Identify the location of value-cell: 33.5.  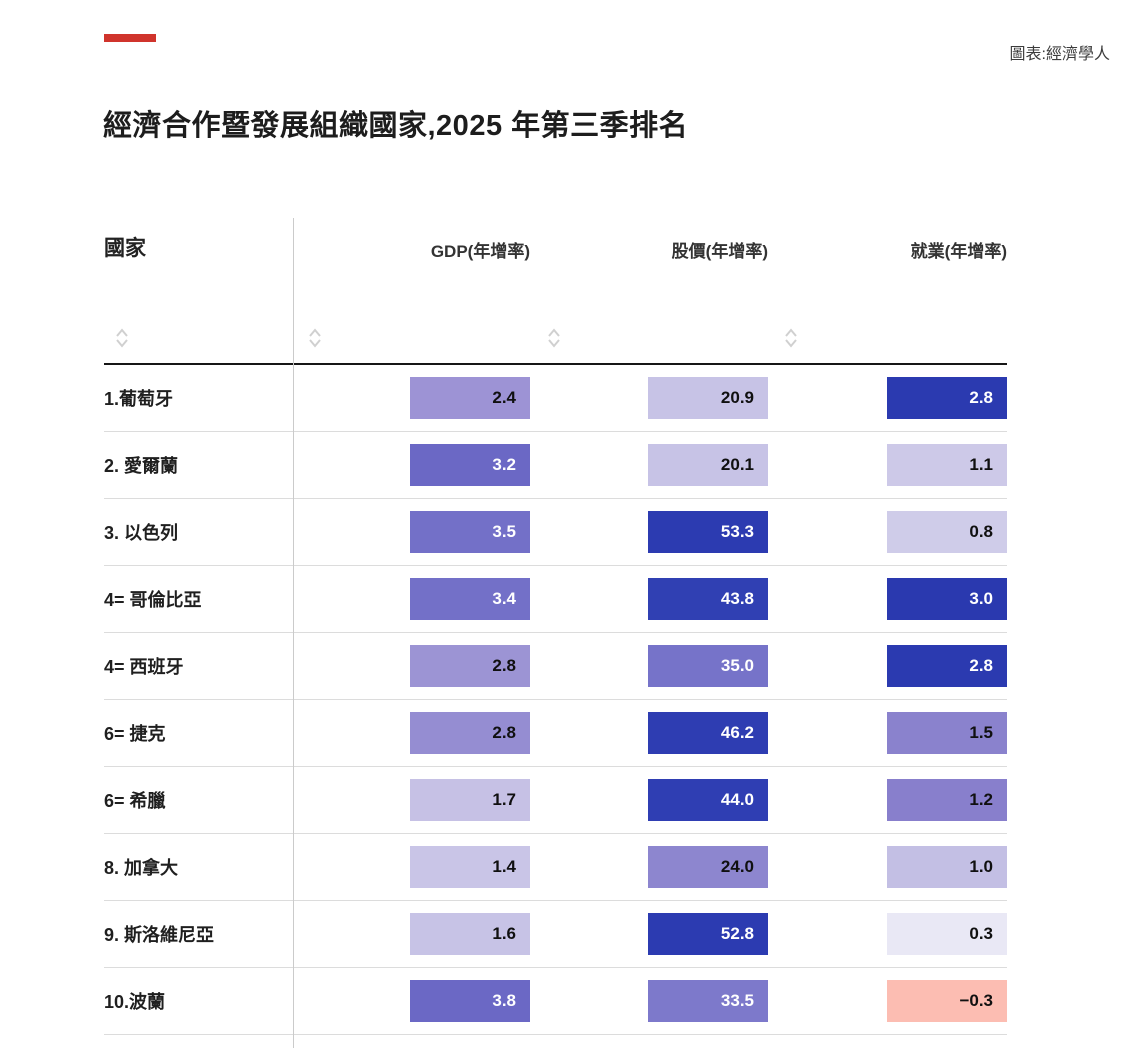
(708, 1001).